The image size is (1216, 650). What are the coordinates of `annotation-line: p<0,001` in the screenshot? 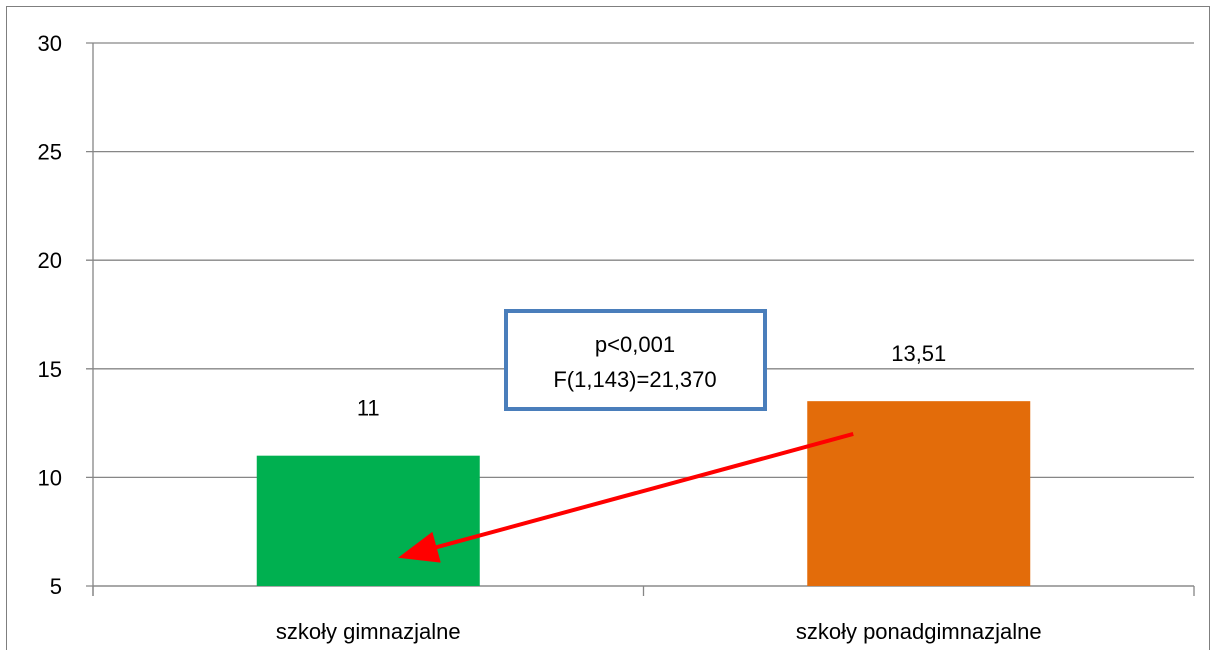 It's located at (635, 344).